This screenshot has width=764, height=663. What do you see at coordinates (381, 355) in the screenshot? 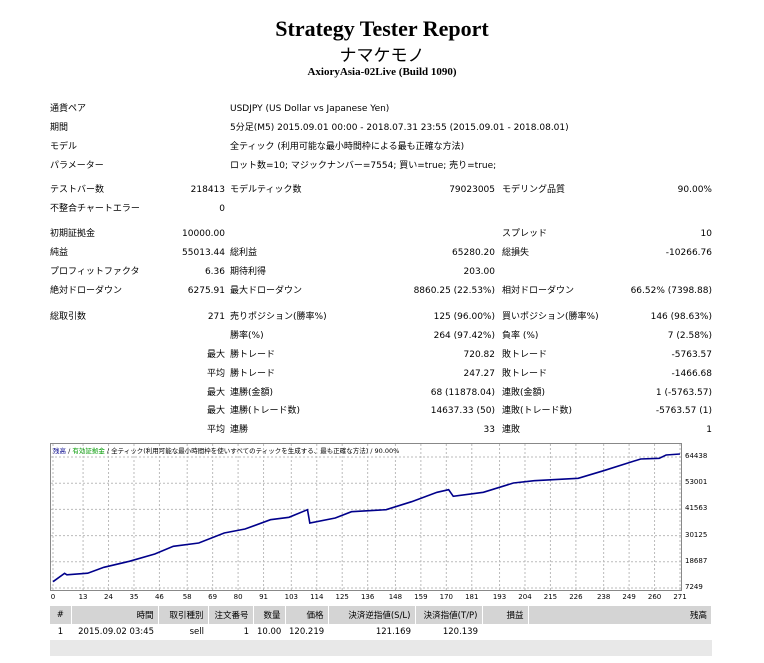
I see `stats-row: 最大 勝トレード 720.82 敗トレード -5763.57` at bounding box center [381, 355].